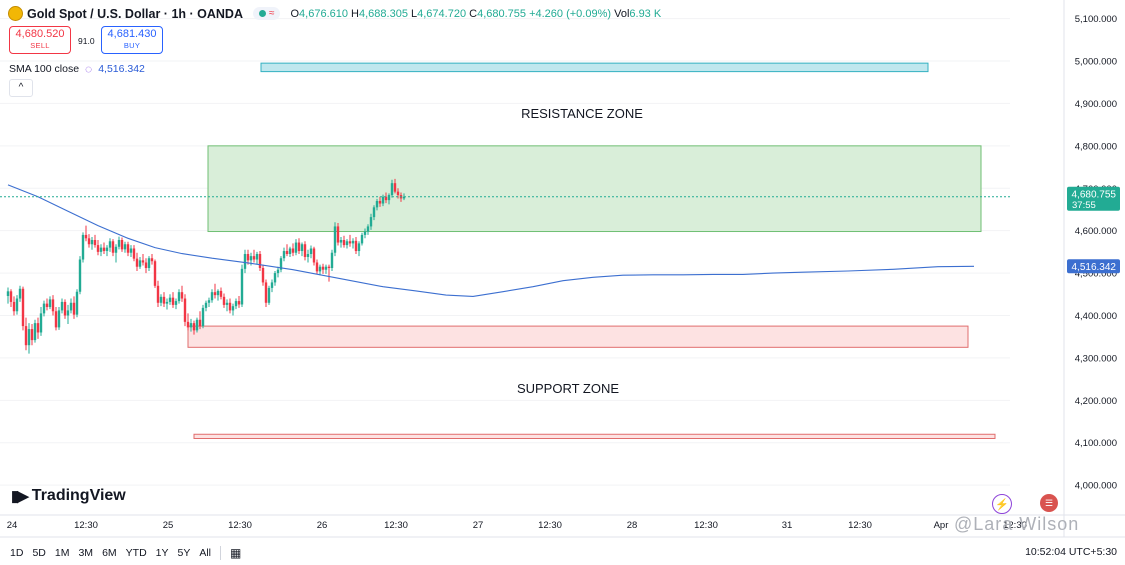  What do you see at coordinates (221, 553) in the screenshot?
I see `divider` at bounding box center [221, 553].